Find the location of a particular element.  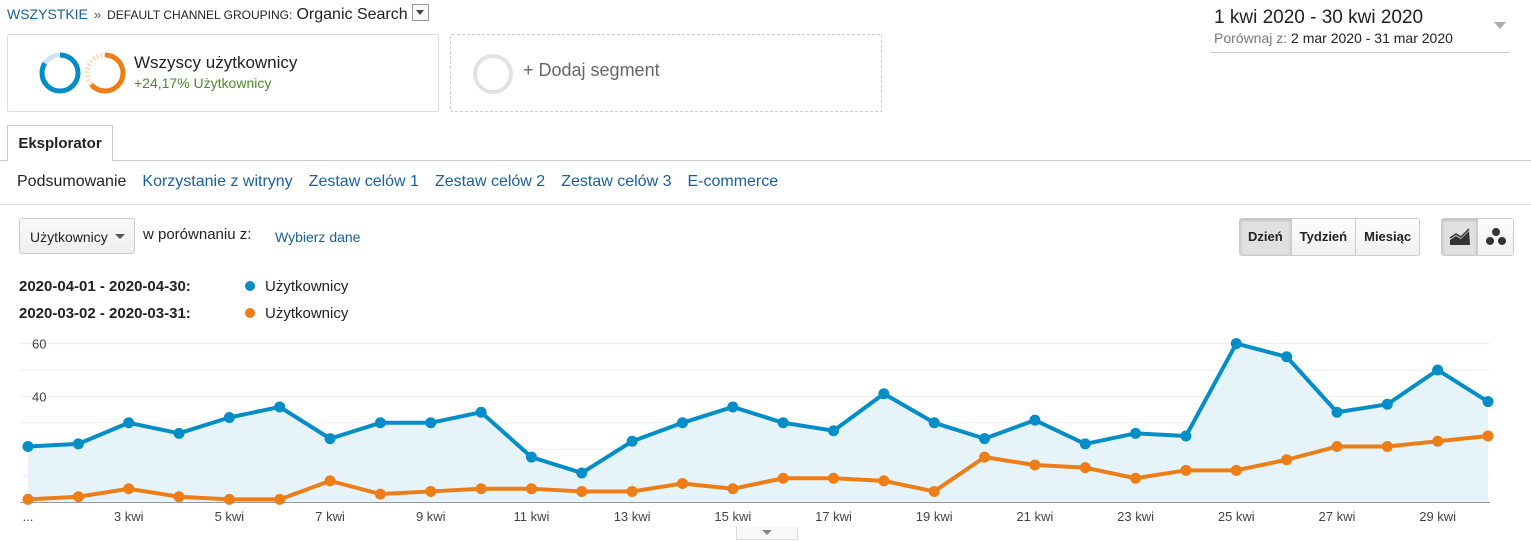

tab-explorer: Eksplorator is located at coordinates (60, 143).